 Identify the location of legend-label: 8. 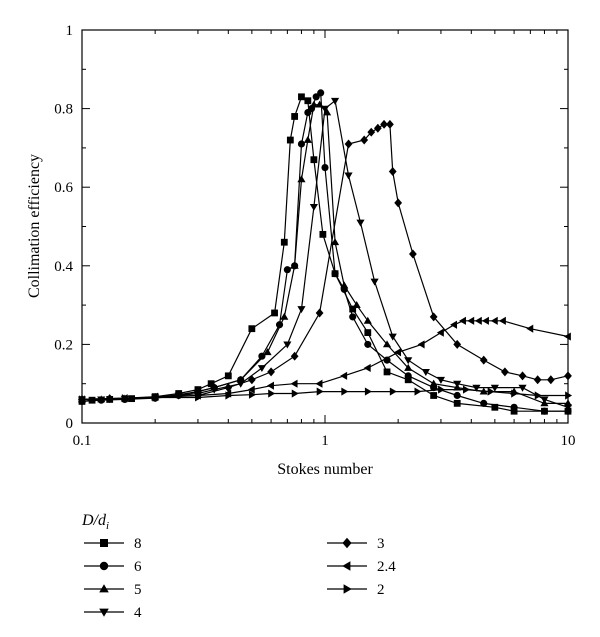
(138, 544).